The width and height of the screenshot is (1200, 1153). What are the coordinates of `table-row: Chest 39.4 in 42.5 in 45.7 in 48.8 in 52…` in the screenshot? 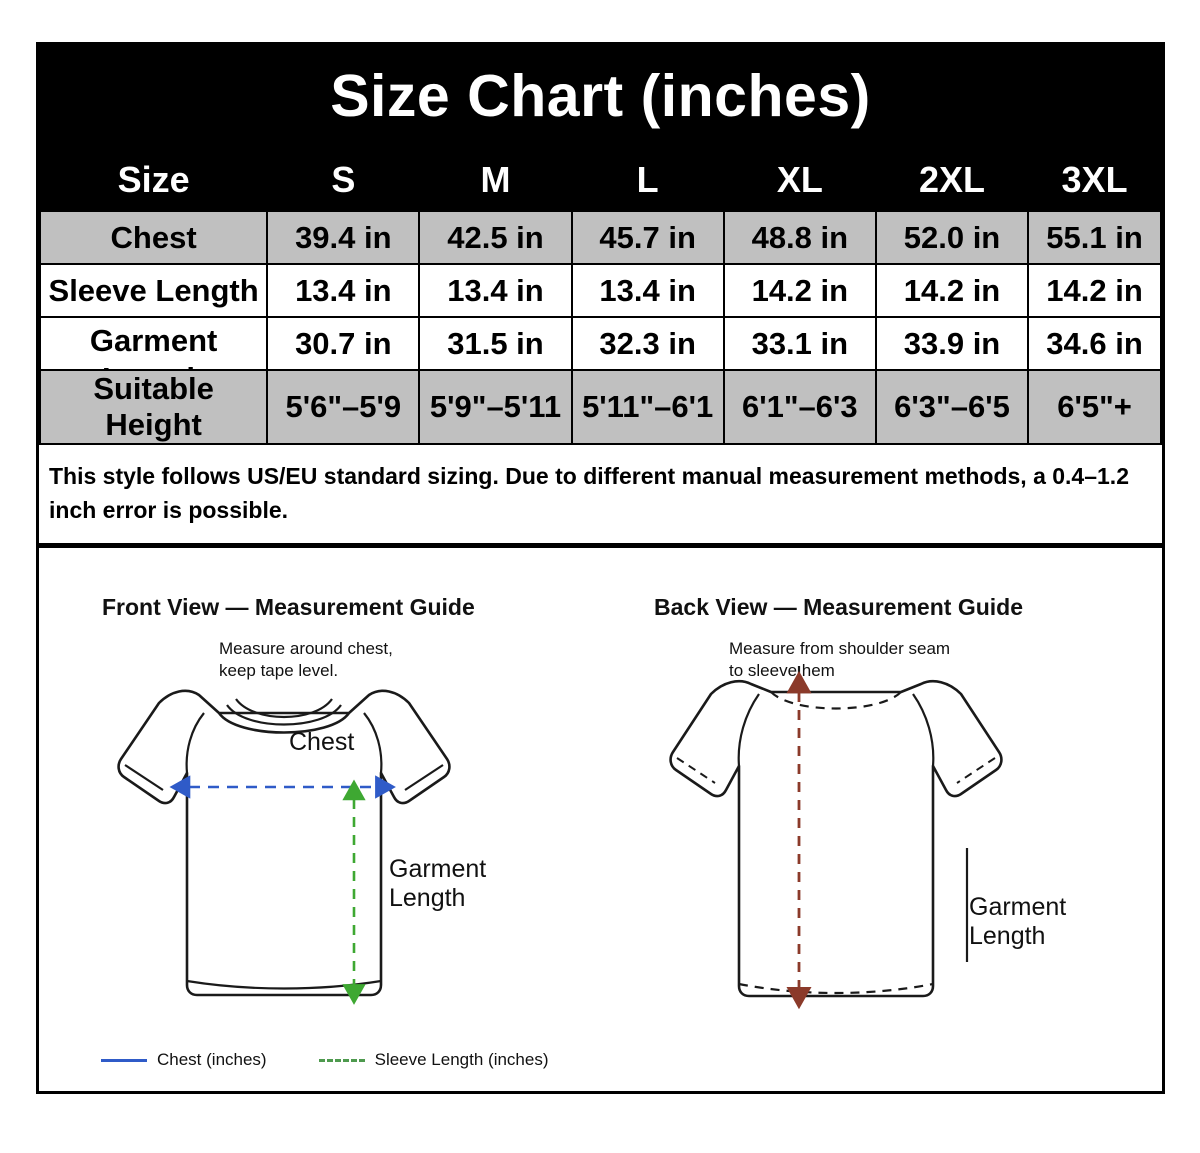 It's located at (600, 237).